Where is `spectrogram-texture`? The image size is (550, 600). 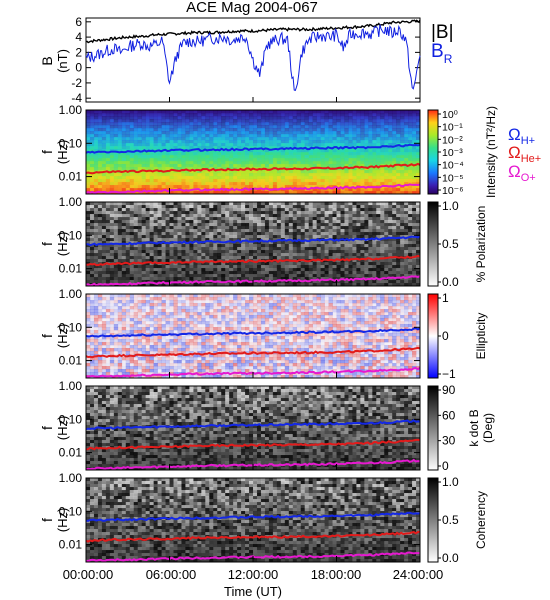 spectrogram-texture is located at coordinates (253, 336).